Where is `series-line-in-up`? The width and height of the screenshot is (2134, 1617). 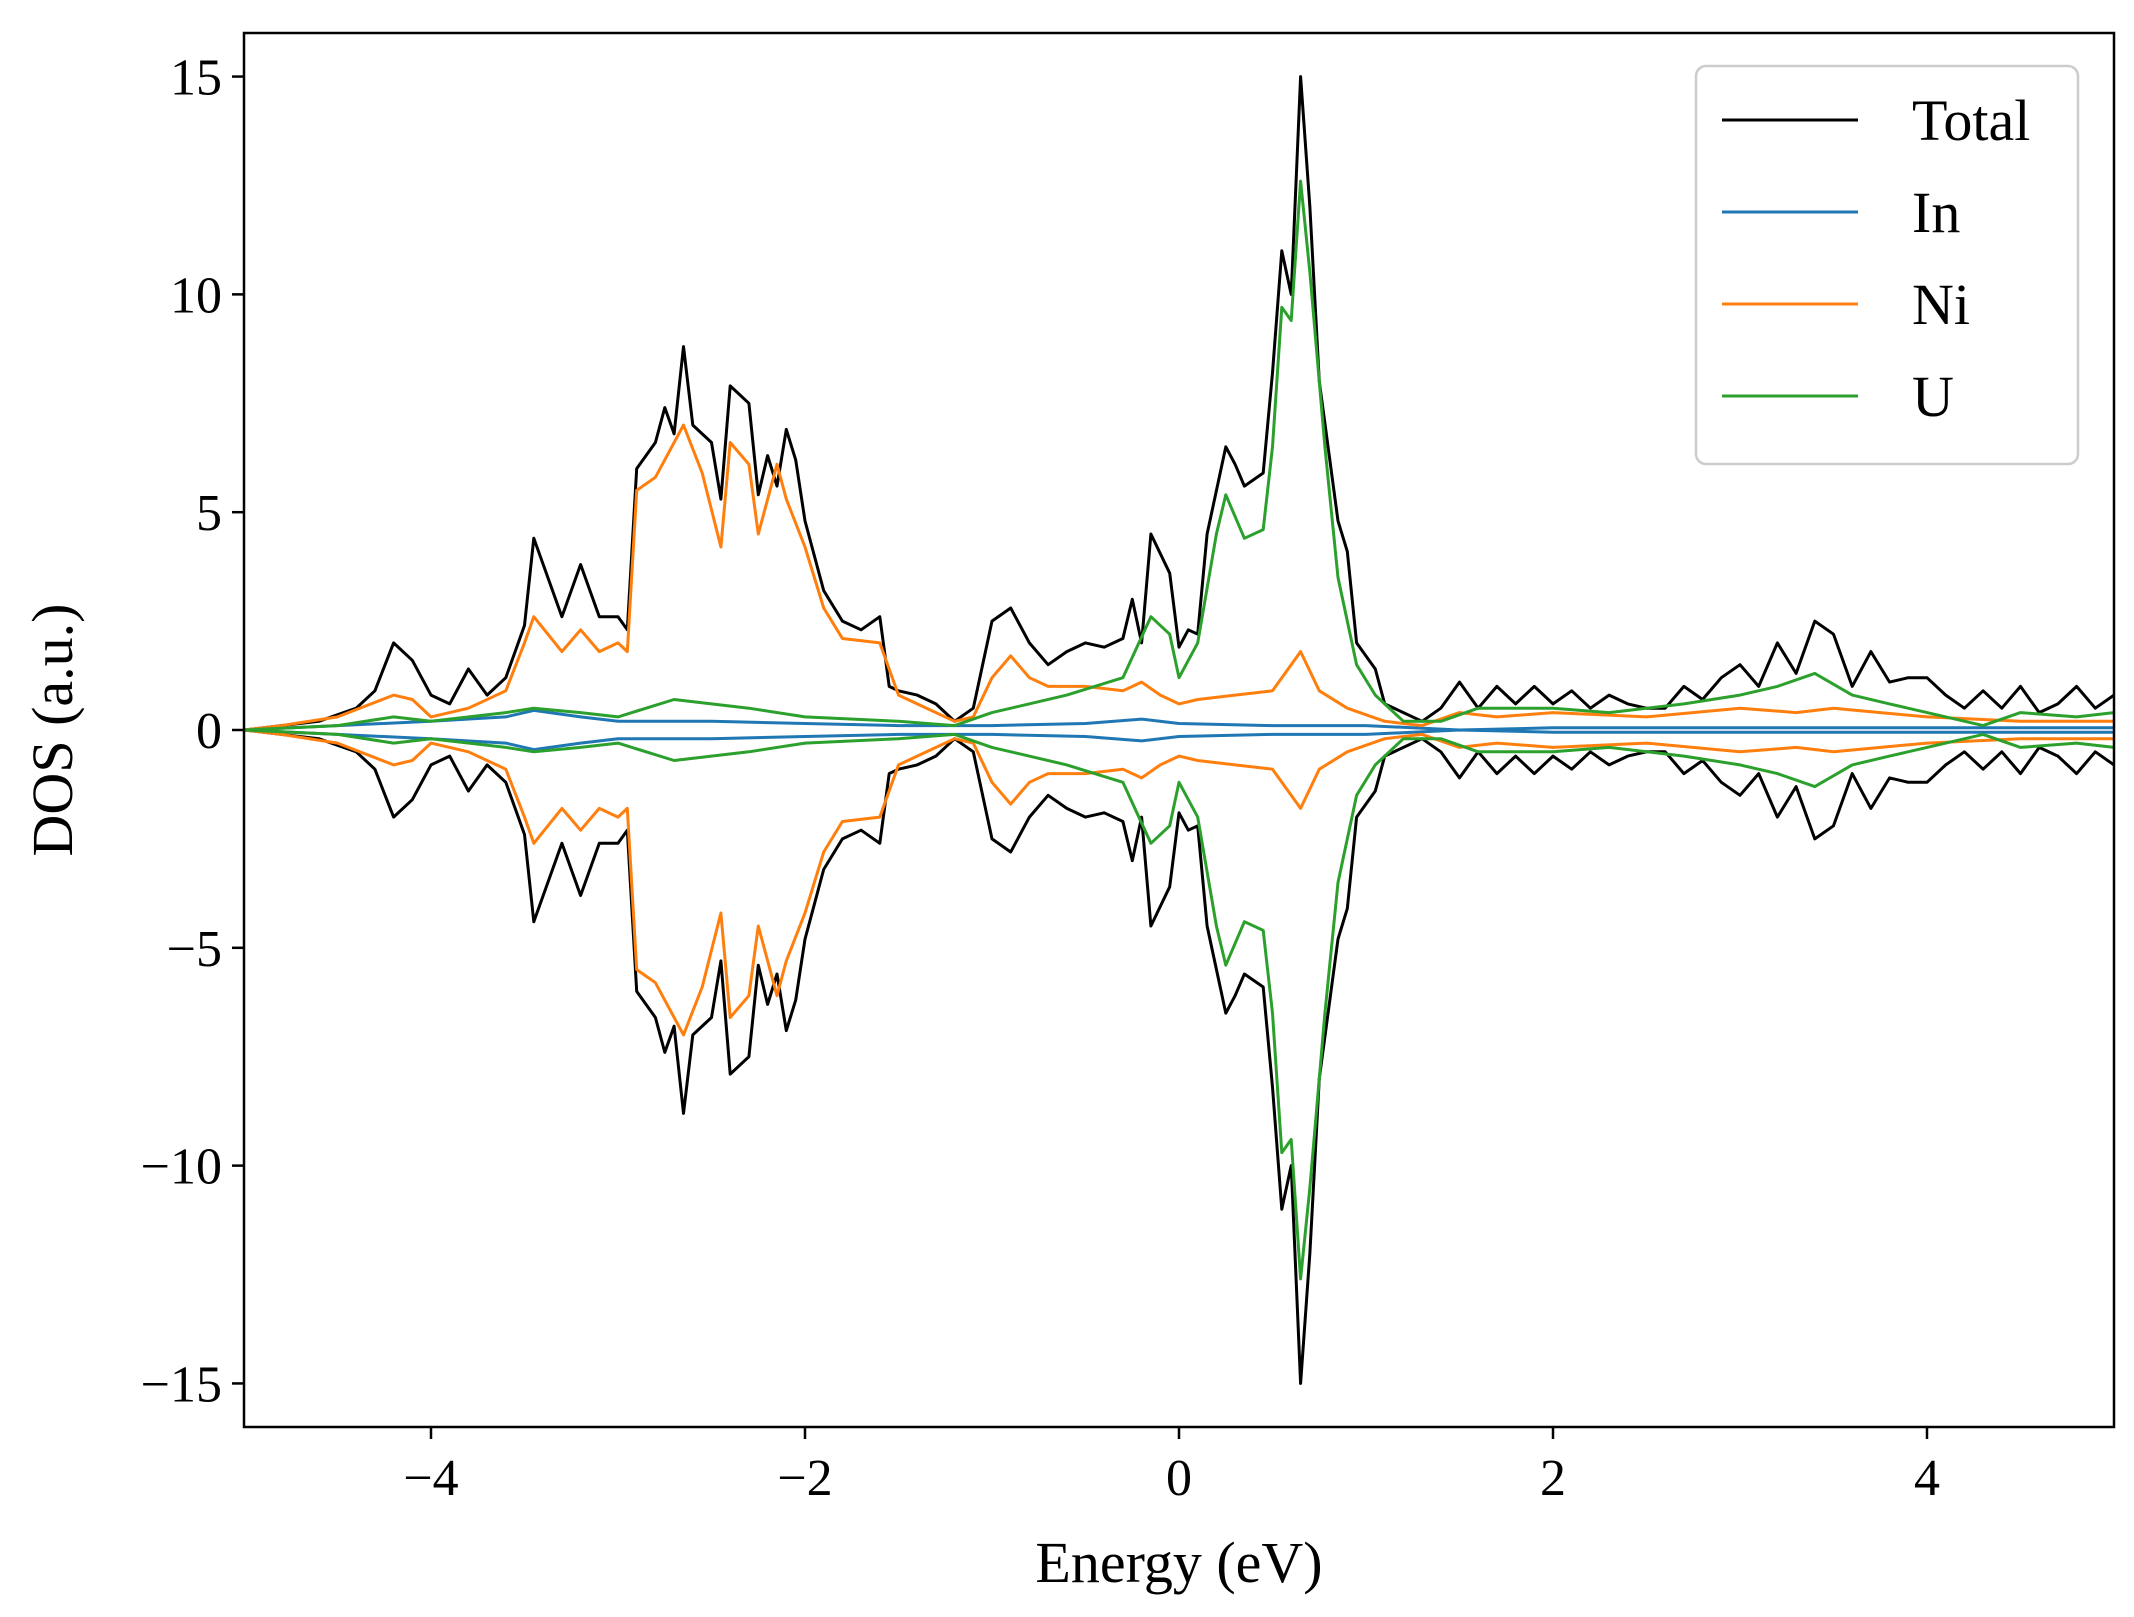
series-line-in-up is located at coordinates (1178, 720).